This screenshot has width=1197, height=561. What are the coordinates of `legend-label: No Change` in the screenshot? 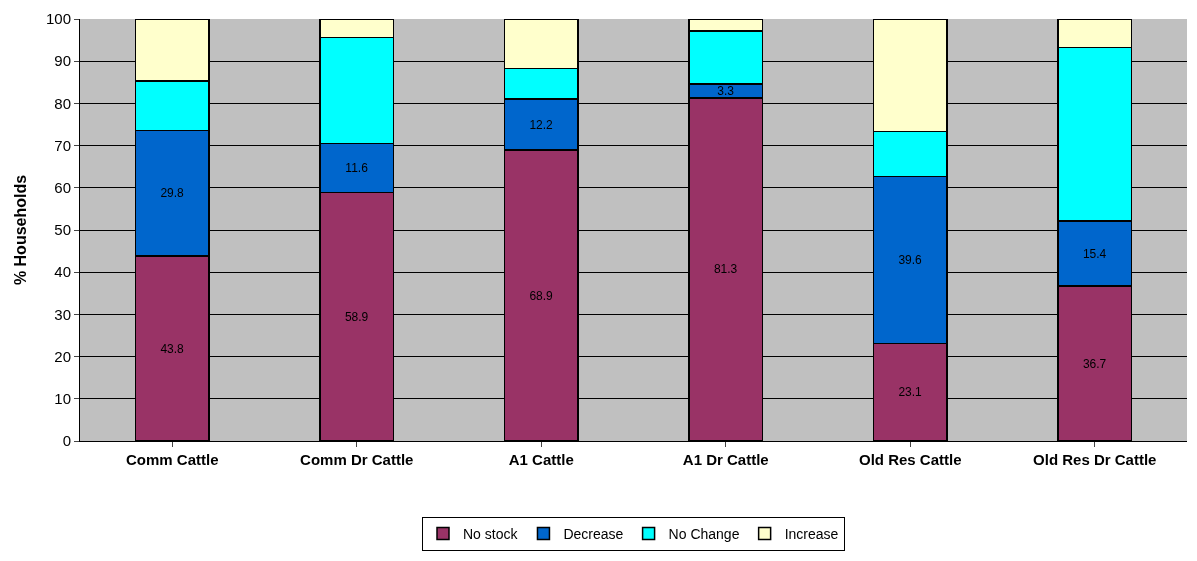 It's located at (704, 534).